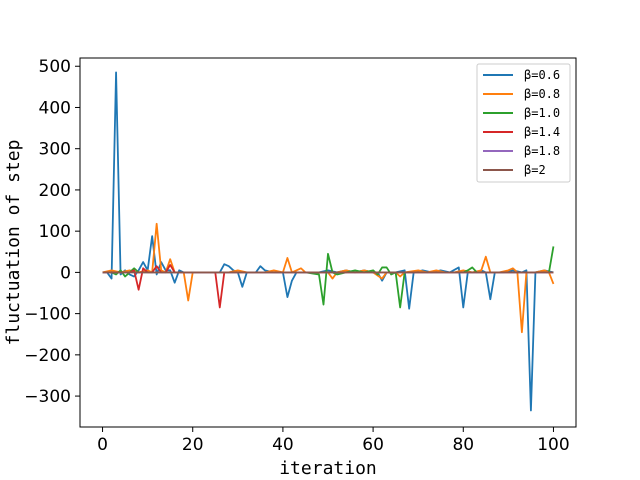  I want to click on y-tick-label: 500, so click(55, 67).